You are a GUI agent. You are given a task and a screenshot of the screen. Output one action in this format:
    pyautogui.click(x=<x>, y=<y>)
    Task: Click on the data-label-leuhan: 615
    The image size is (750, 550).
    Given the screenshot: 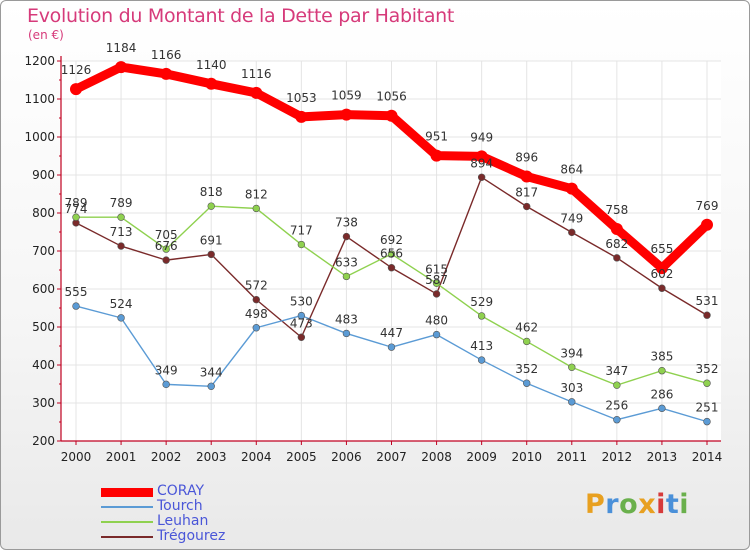 What is the action you would take?
    pyautogui.click(x=436, y=269)
    